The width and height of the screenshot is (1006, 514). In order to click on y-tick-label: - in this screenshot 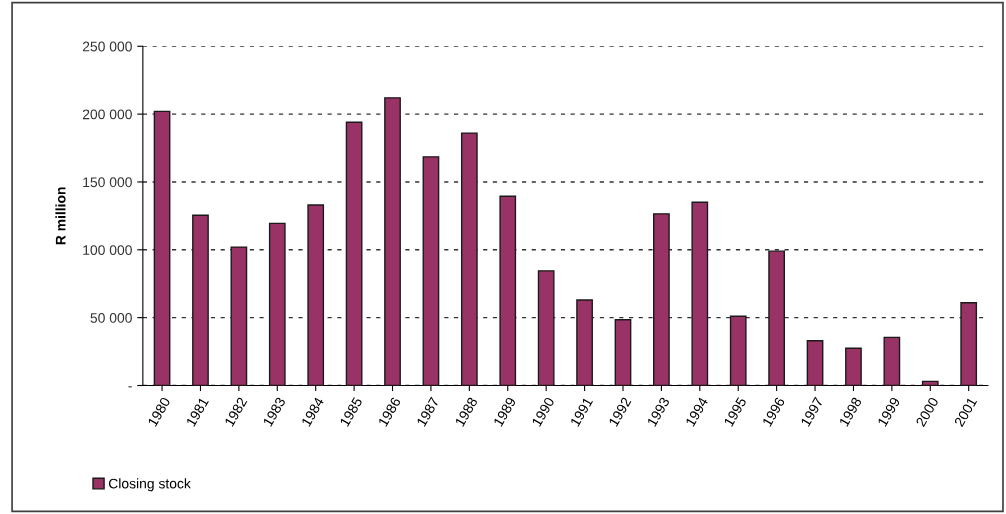, I will do `click(130, 387)`.